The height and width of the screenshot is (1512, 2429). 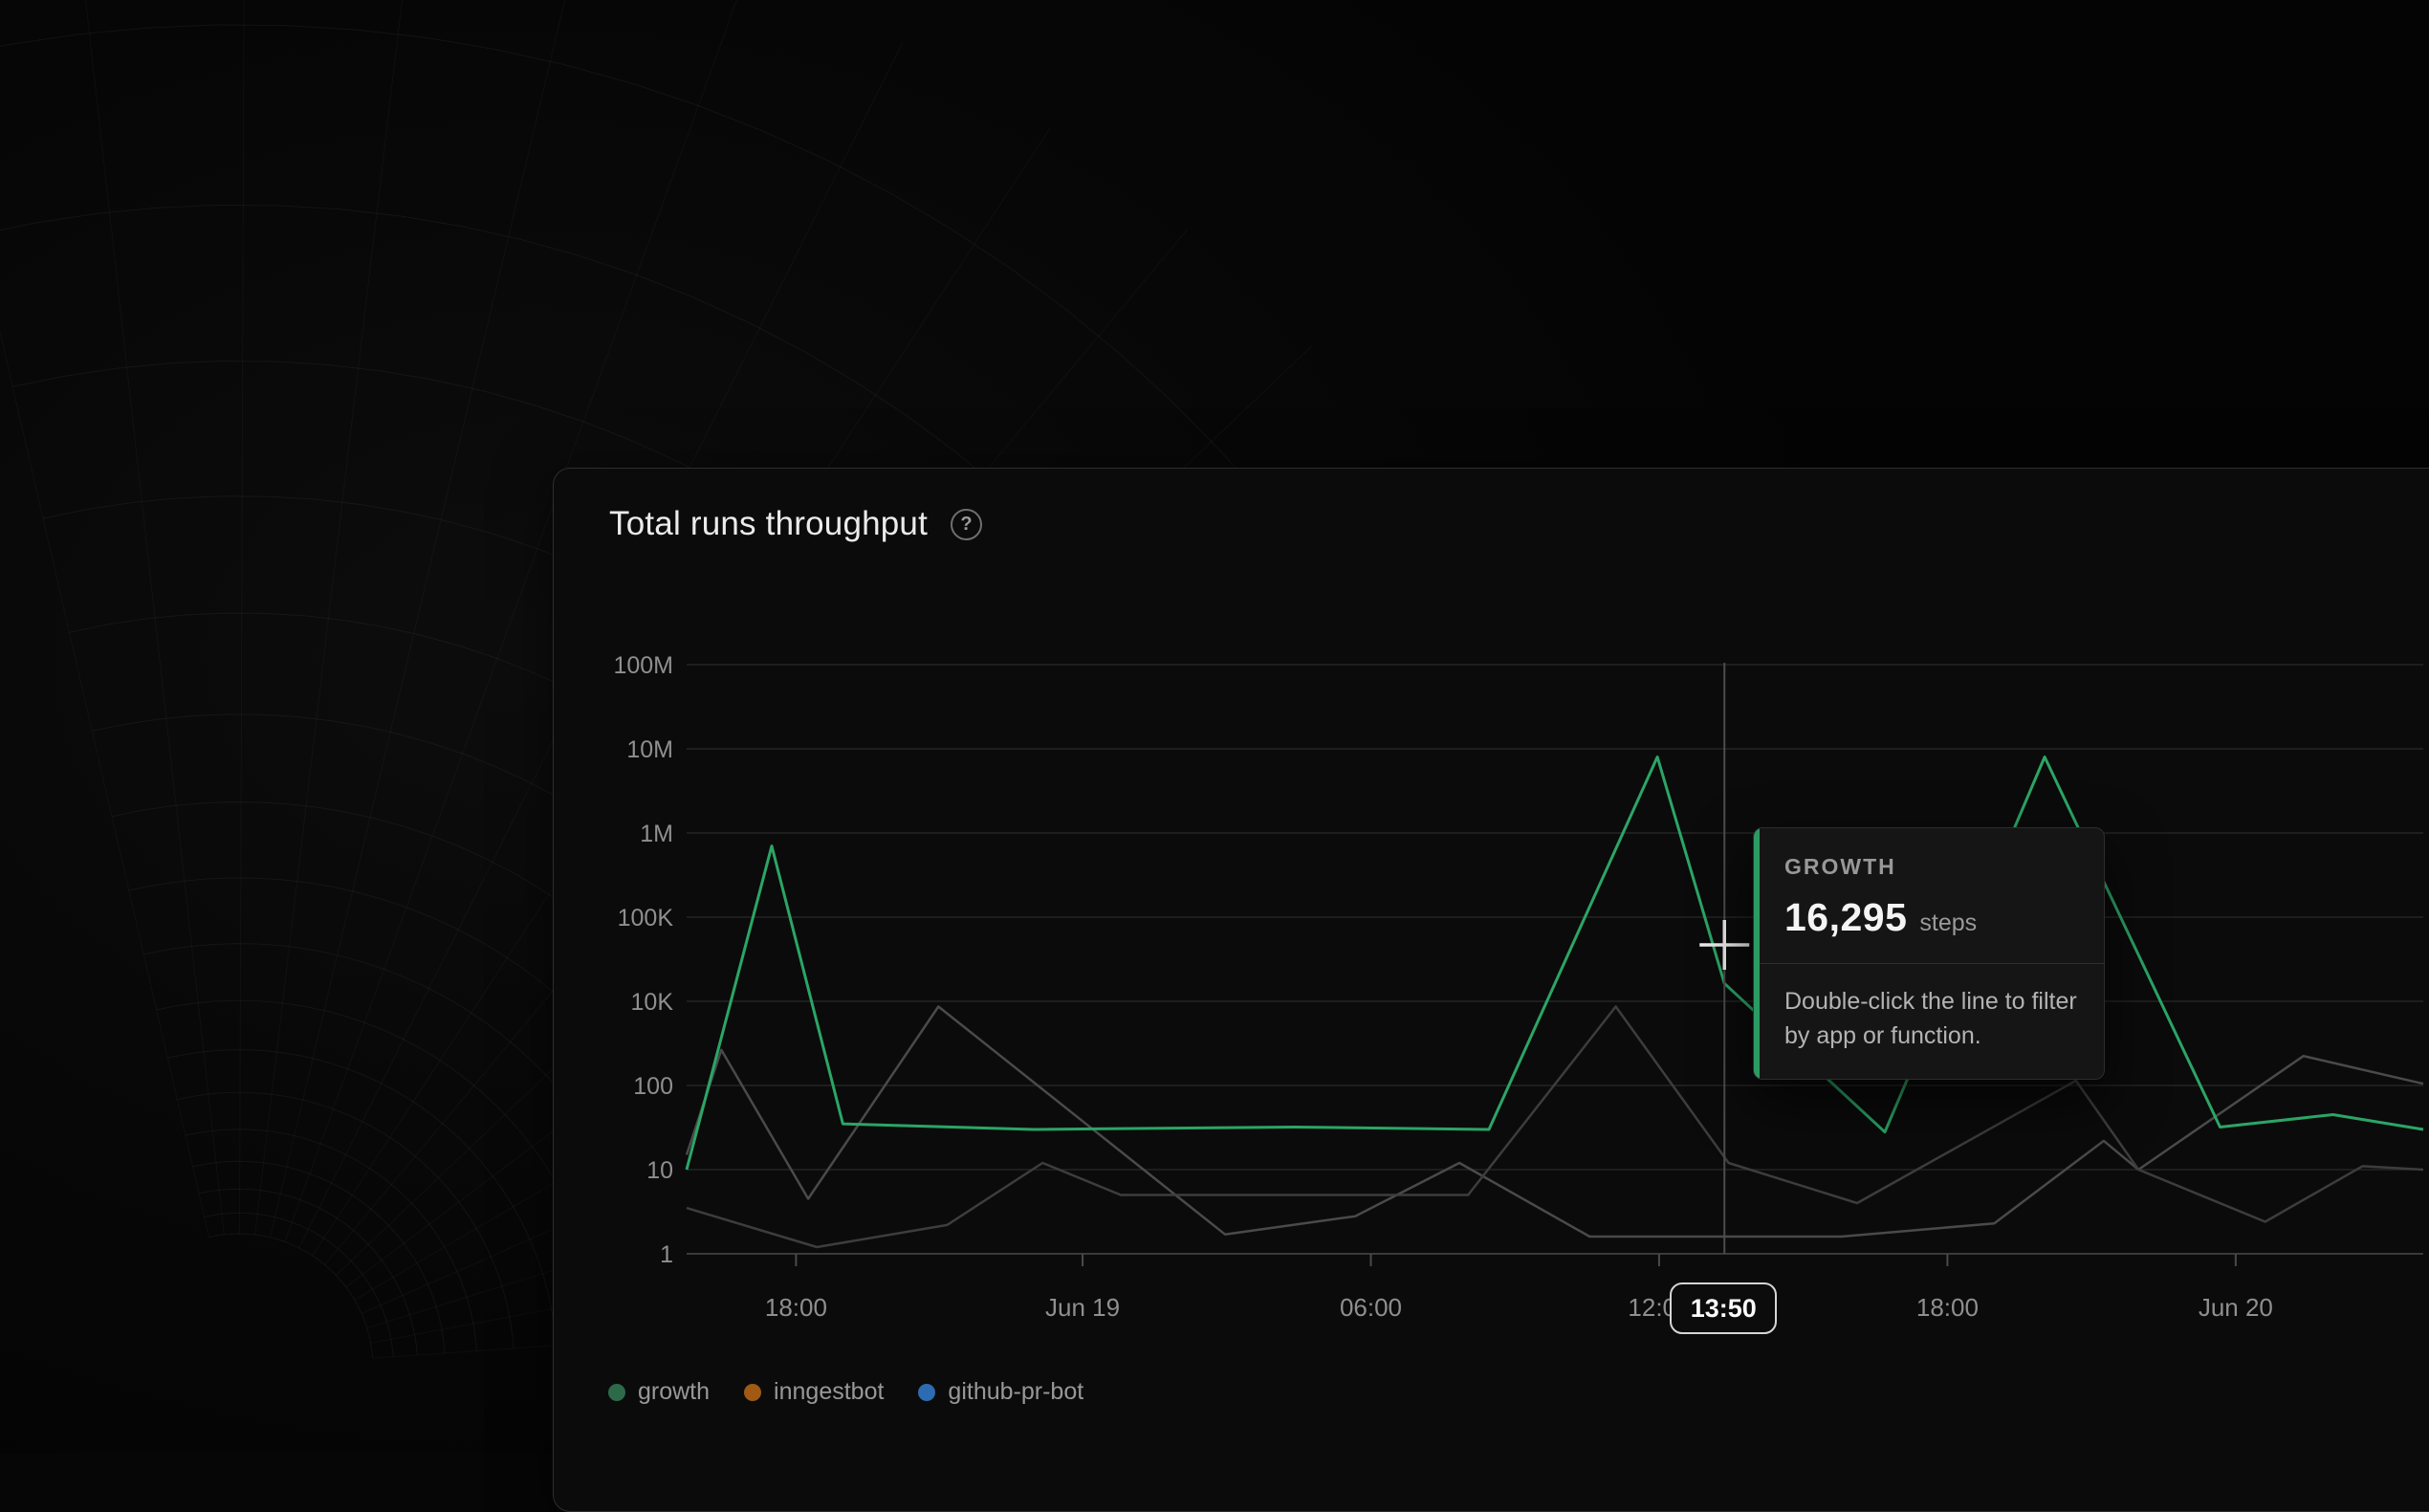 What do you see at coordinates (656, 834) in the screenshot?
I see `y-axis-label: 1M` at bounding box center [656, 834].